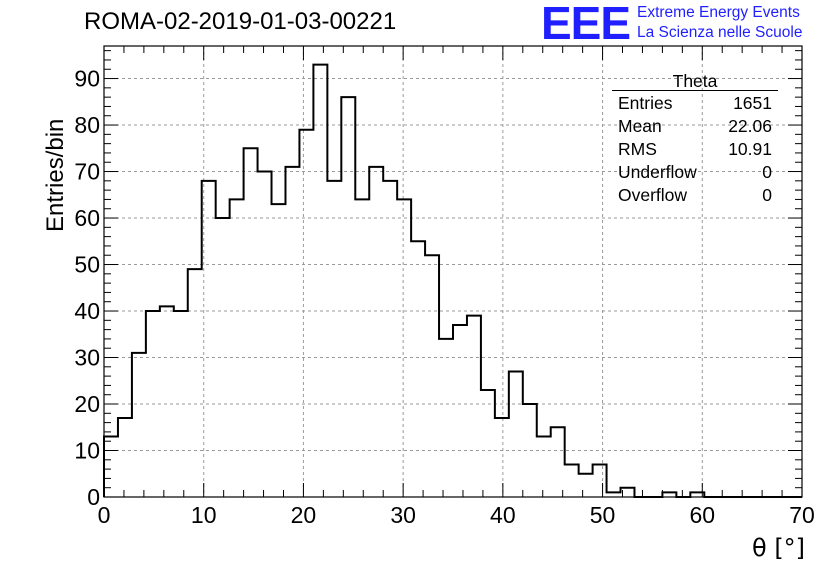 The image size is (836, 572). I want to click on y-tick-label: 10, so click(87, 451).